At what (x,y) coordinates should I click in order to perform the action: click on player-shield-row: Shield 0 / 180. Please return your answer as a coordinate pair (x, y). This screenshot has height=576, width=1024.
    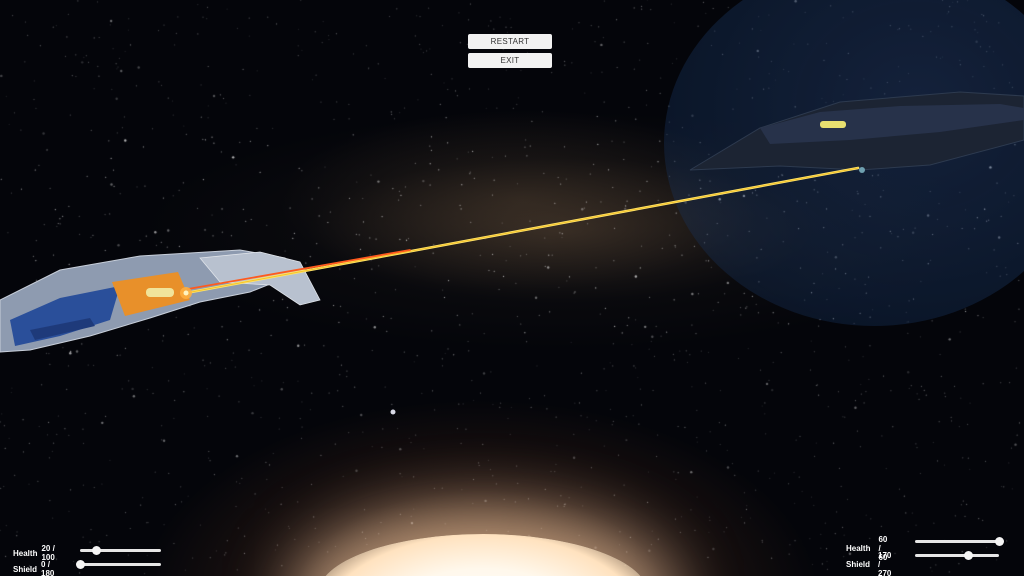
    Looking at the image, I should click on (33, 568).